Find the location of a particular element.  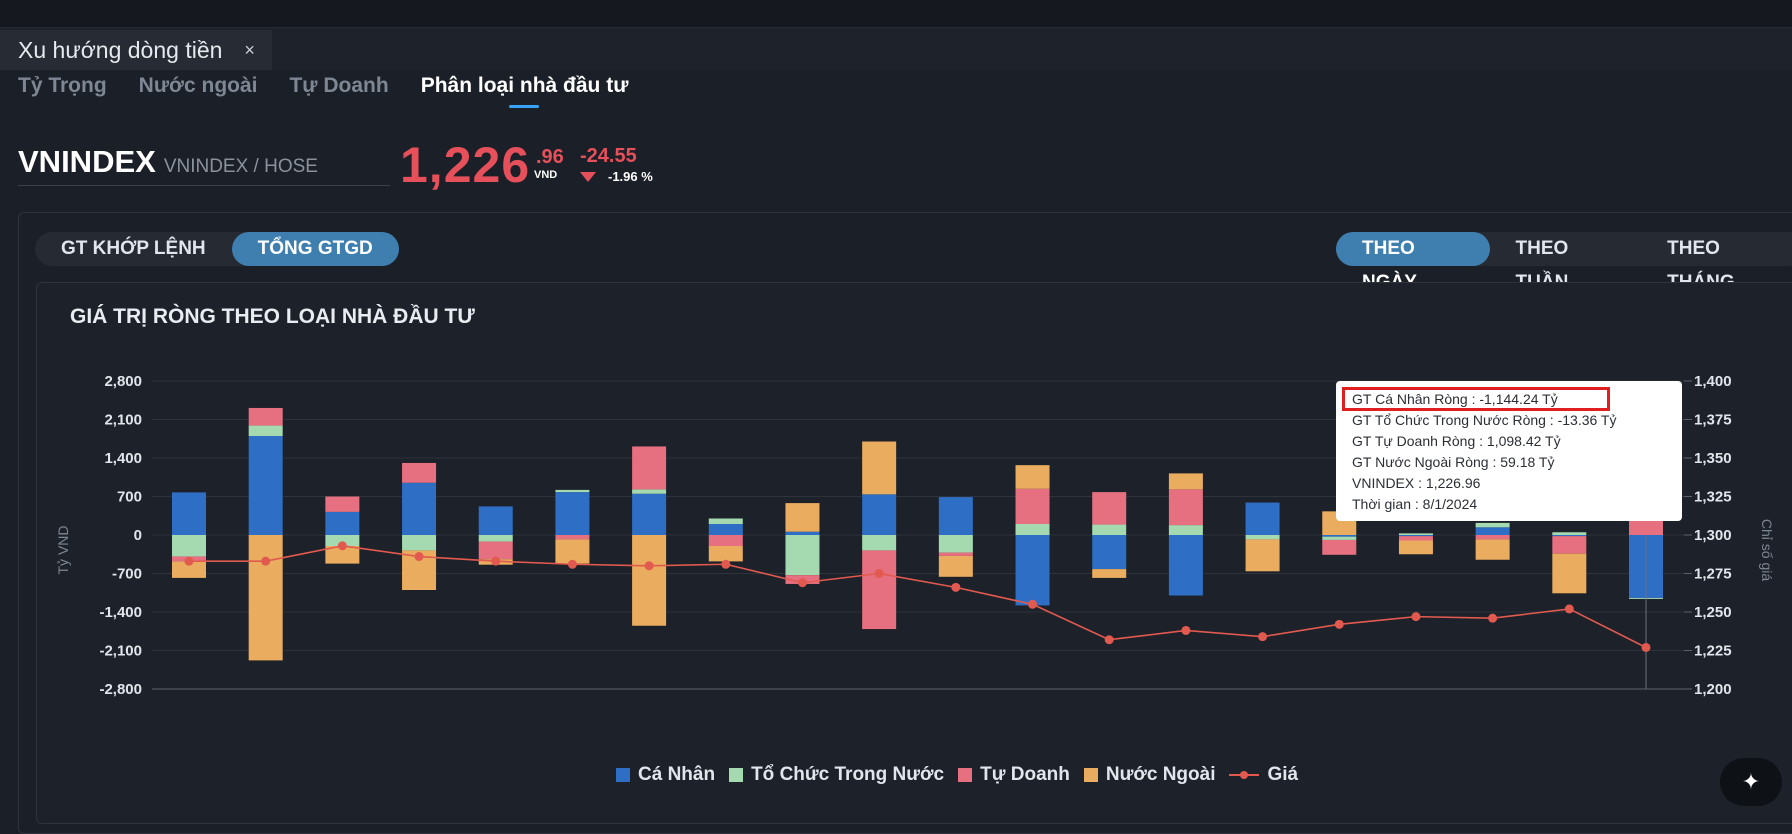

y2-tick-label: 1,375 is located at coordinates (1713, 420).